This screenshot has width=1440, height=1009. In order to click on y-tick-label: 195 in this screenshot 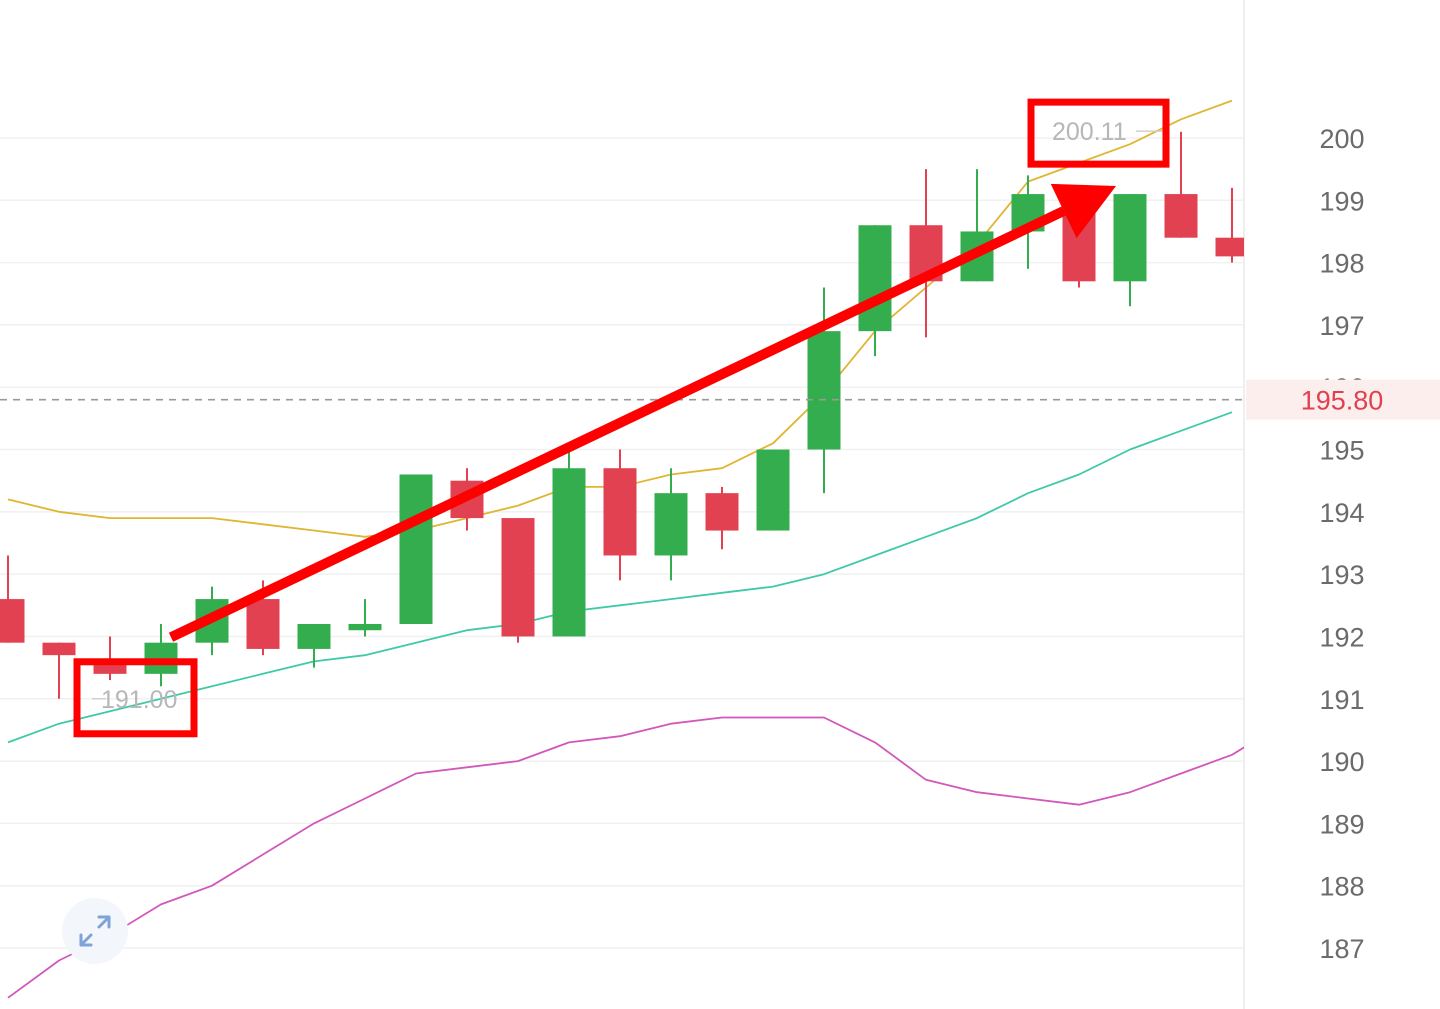, I will do `click(1341, 451)`.